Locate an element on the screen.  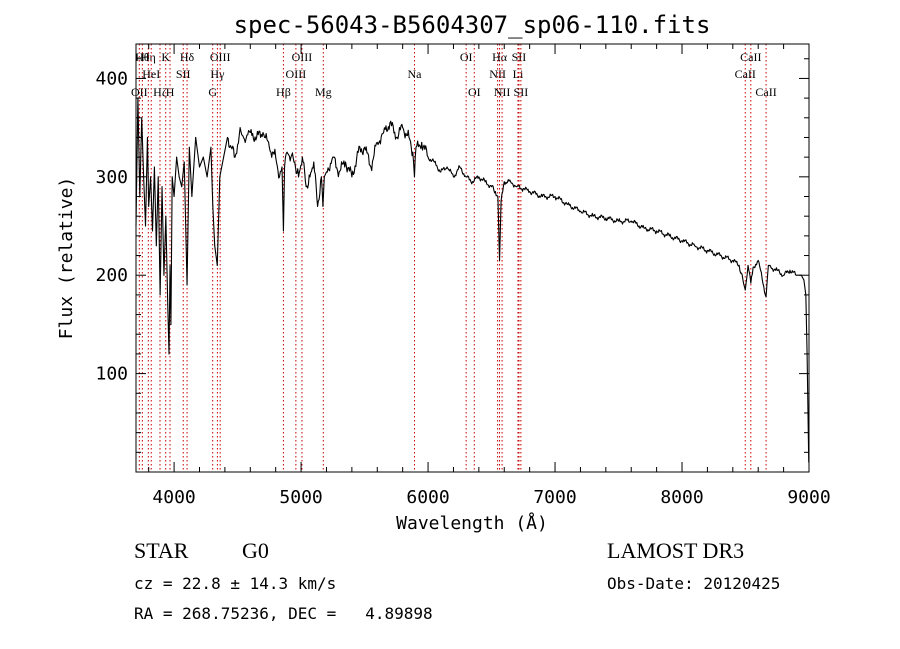
line-marker-label: Hα is located at coordinates (500, 57).